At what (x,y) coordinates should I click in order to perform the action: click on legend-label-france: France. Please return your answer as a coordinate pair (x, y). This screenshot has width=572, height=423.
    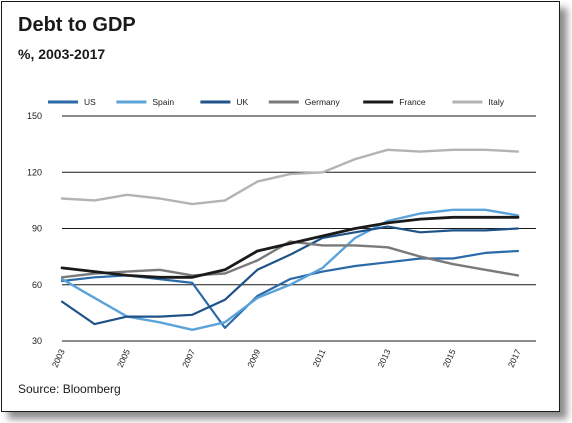
    Looking at the image, I should click on (412, 102).